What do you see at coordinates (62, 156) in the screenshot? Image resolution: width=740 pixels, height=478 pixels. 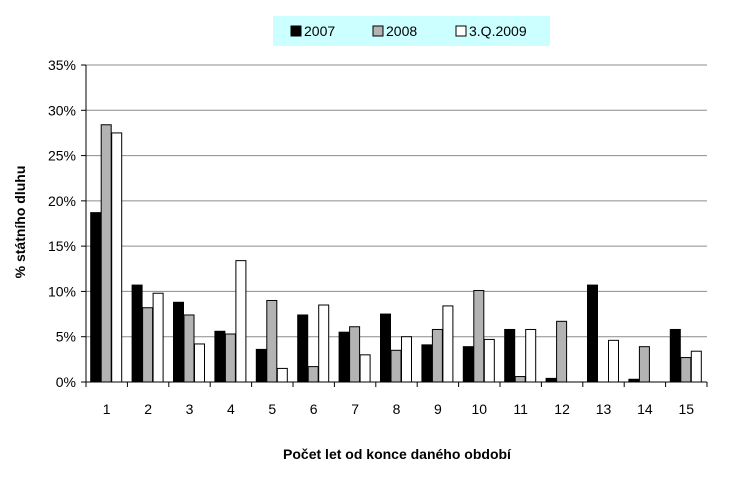 I see `y-tick-label: 25%` at bounding box center [62, 156].